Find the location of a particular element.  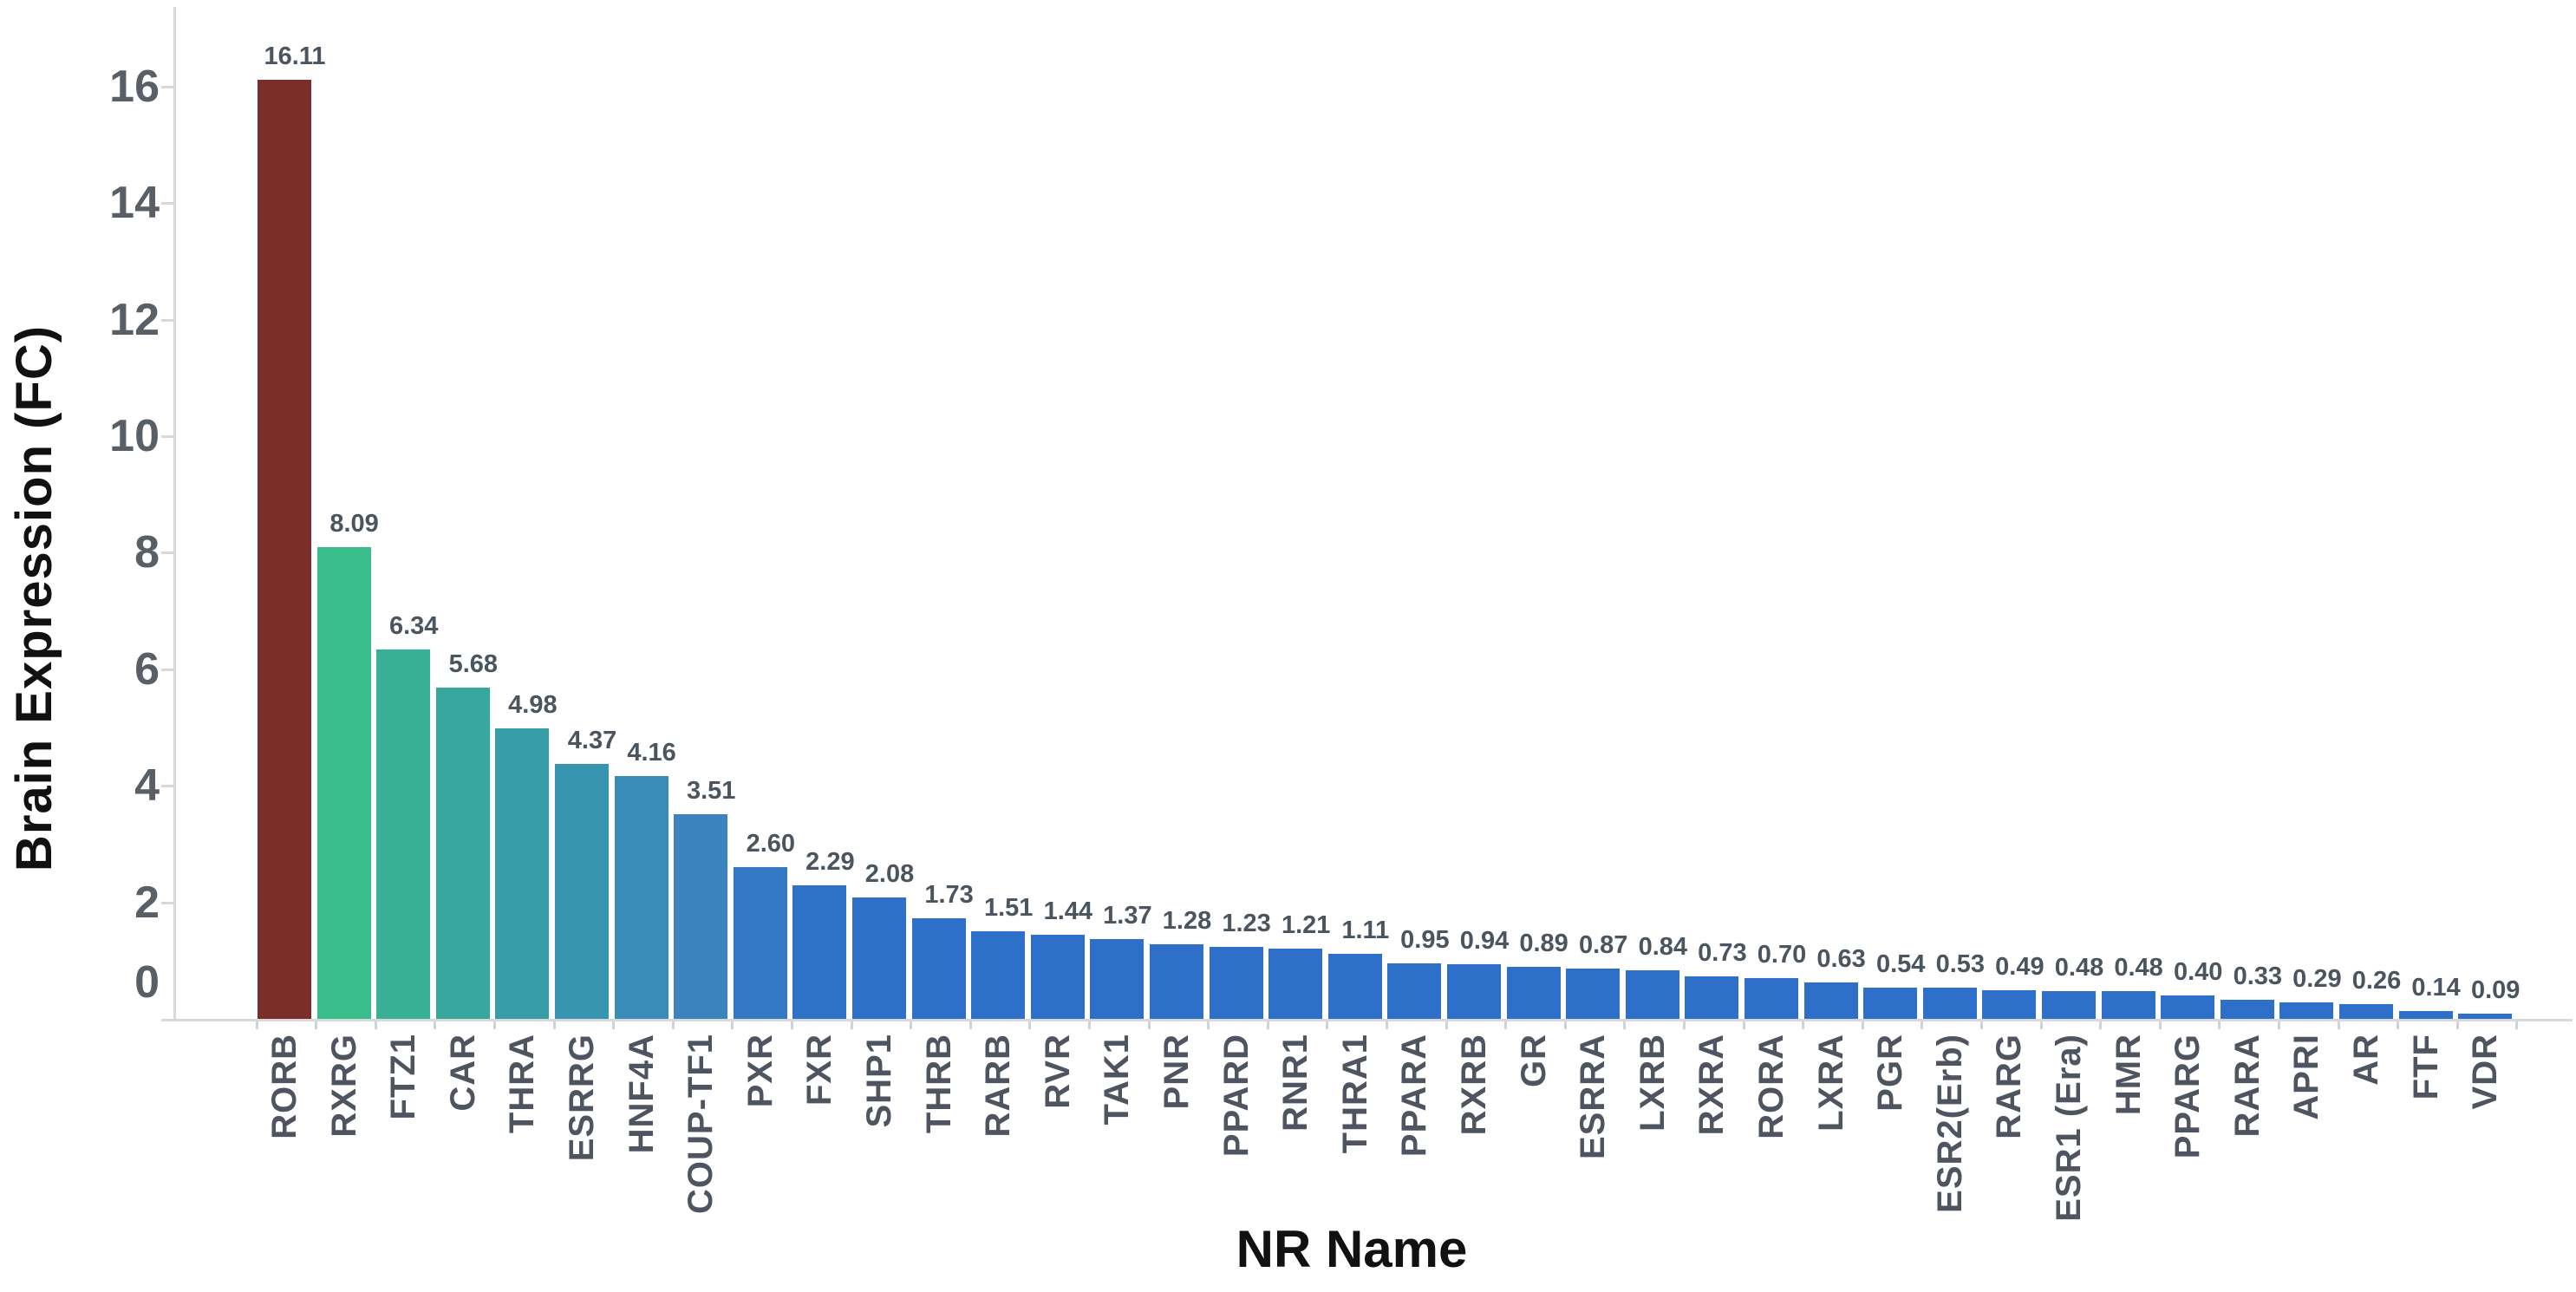

bar-value-label: 0.95 is located at coordinates (1425, 940).